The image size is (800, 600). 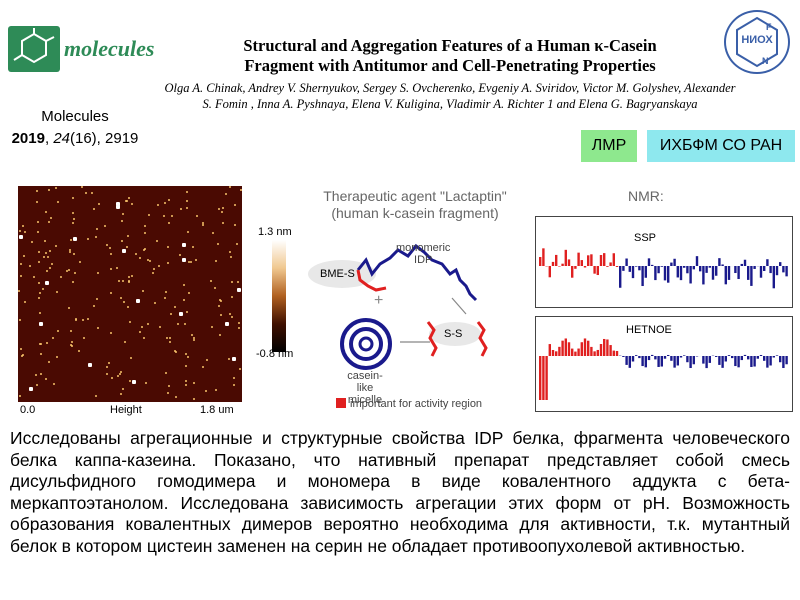 What do you see at coordinates (366, 344) in the screenshot?
I see `micelle-mid` at bounding box center [366, 344].